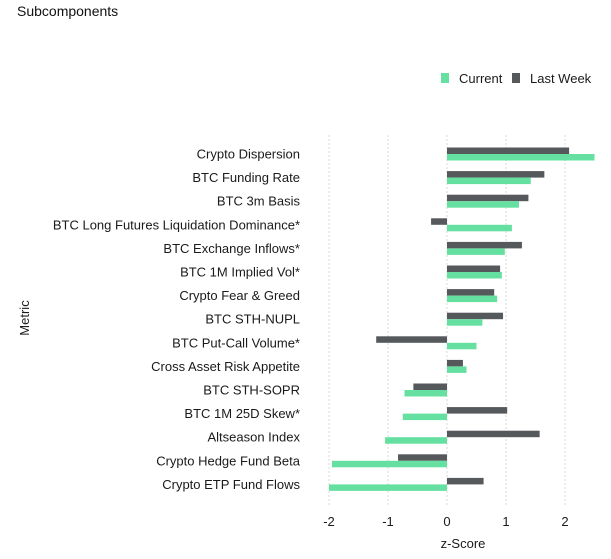 The image size is (611, 559). I want to click on x-tick-label: 0, so click(446, 521).